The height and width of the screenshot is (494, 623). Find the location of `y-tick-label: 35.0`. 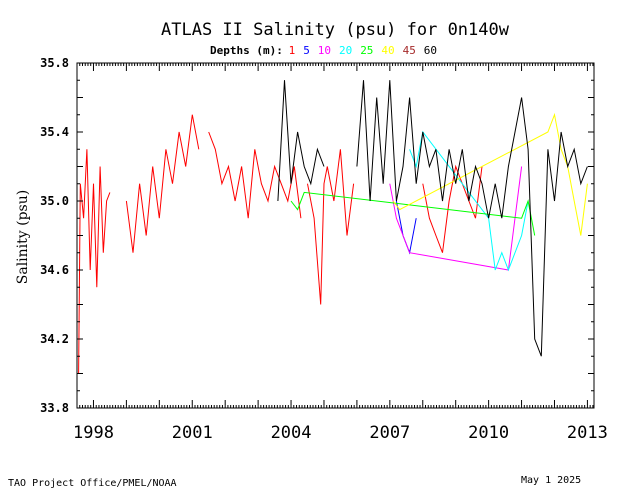

y-tick-label: 35.0 is located at coordinates (54, 201).